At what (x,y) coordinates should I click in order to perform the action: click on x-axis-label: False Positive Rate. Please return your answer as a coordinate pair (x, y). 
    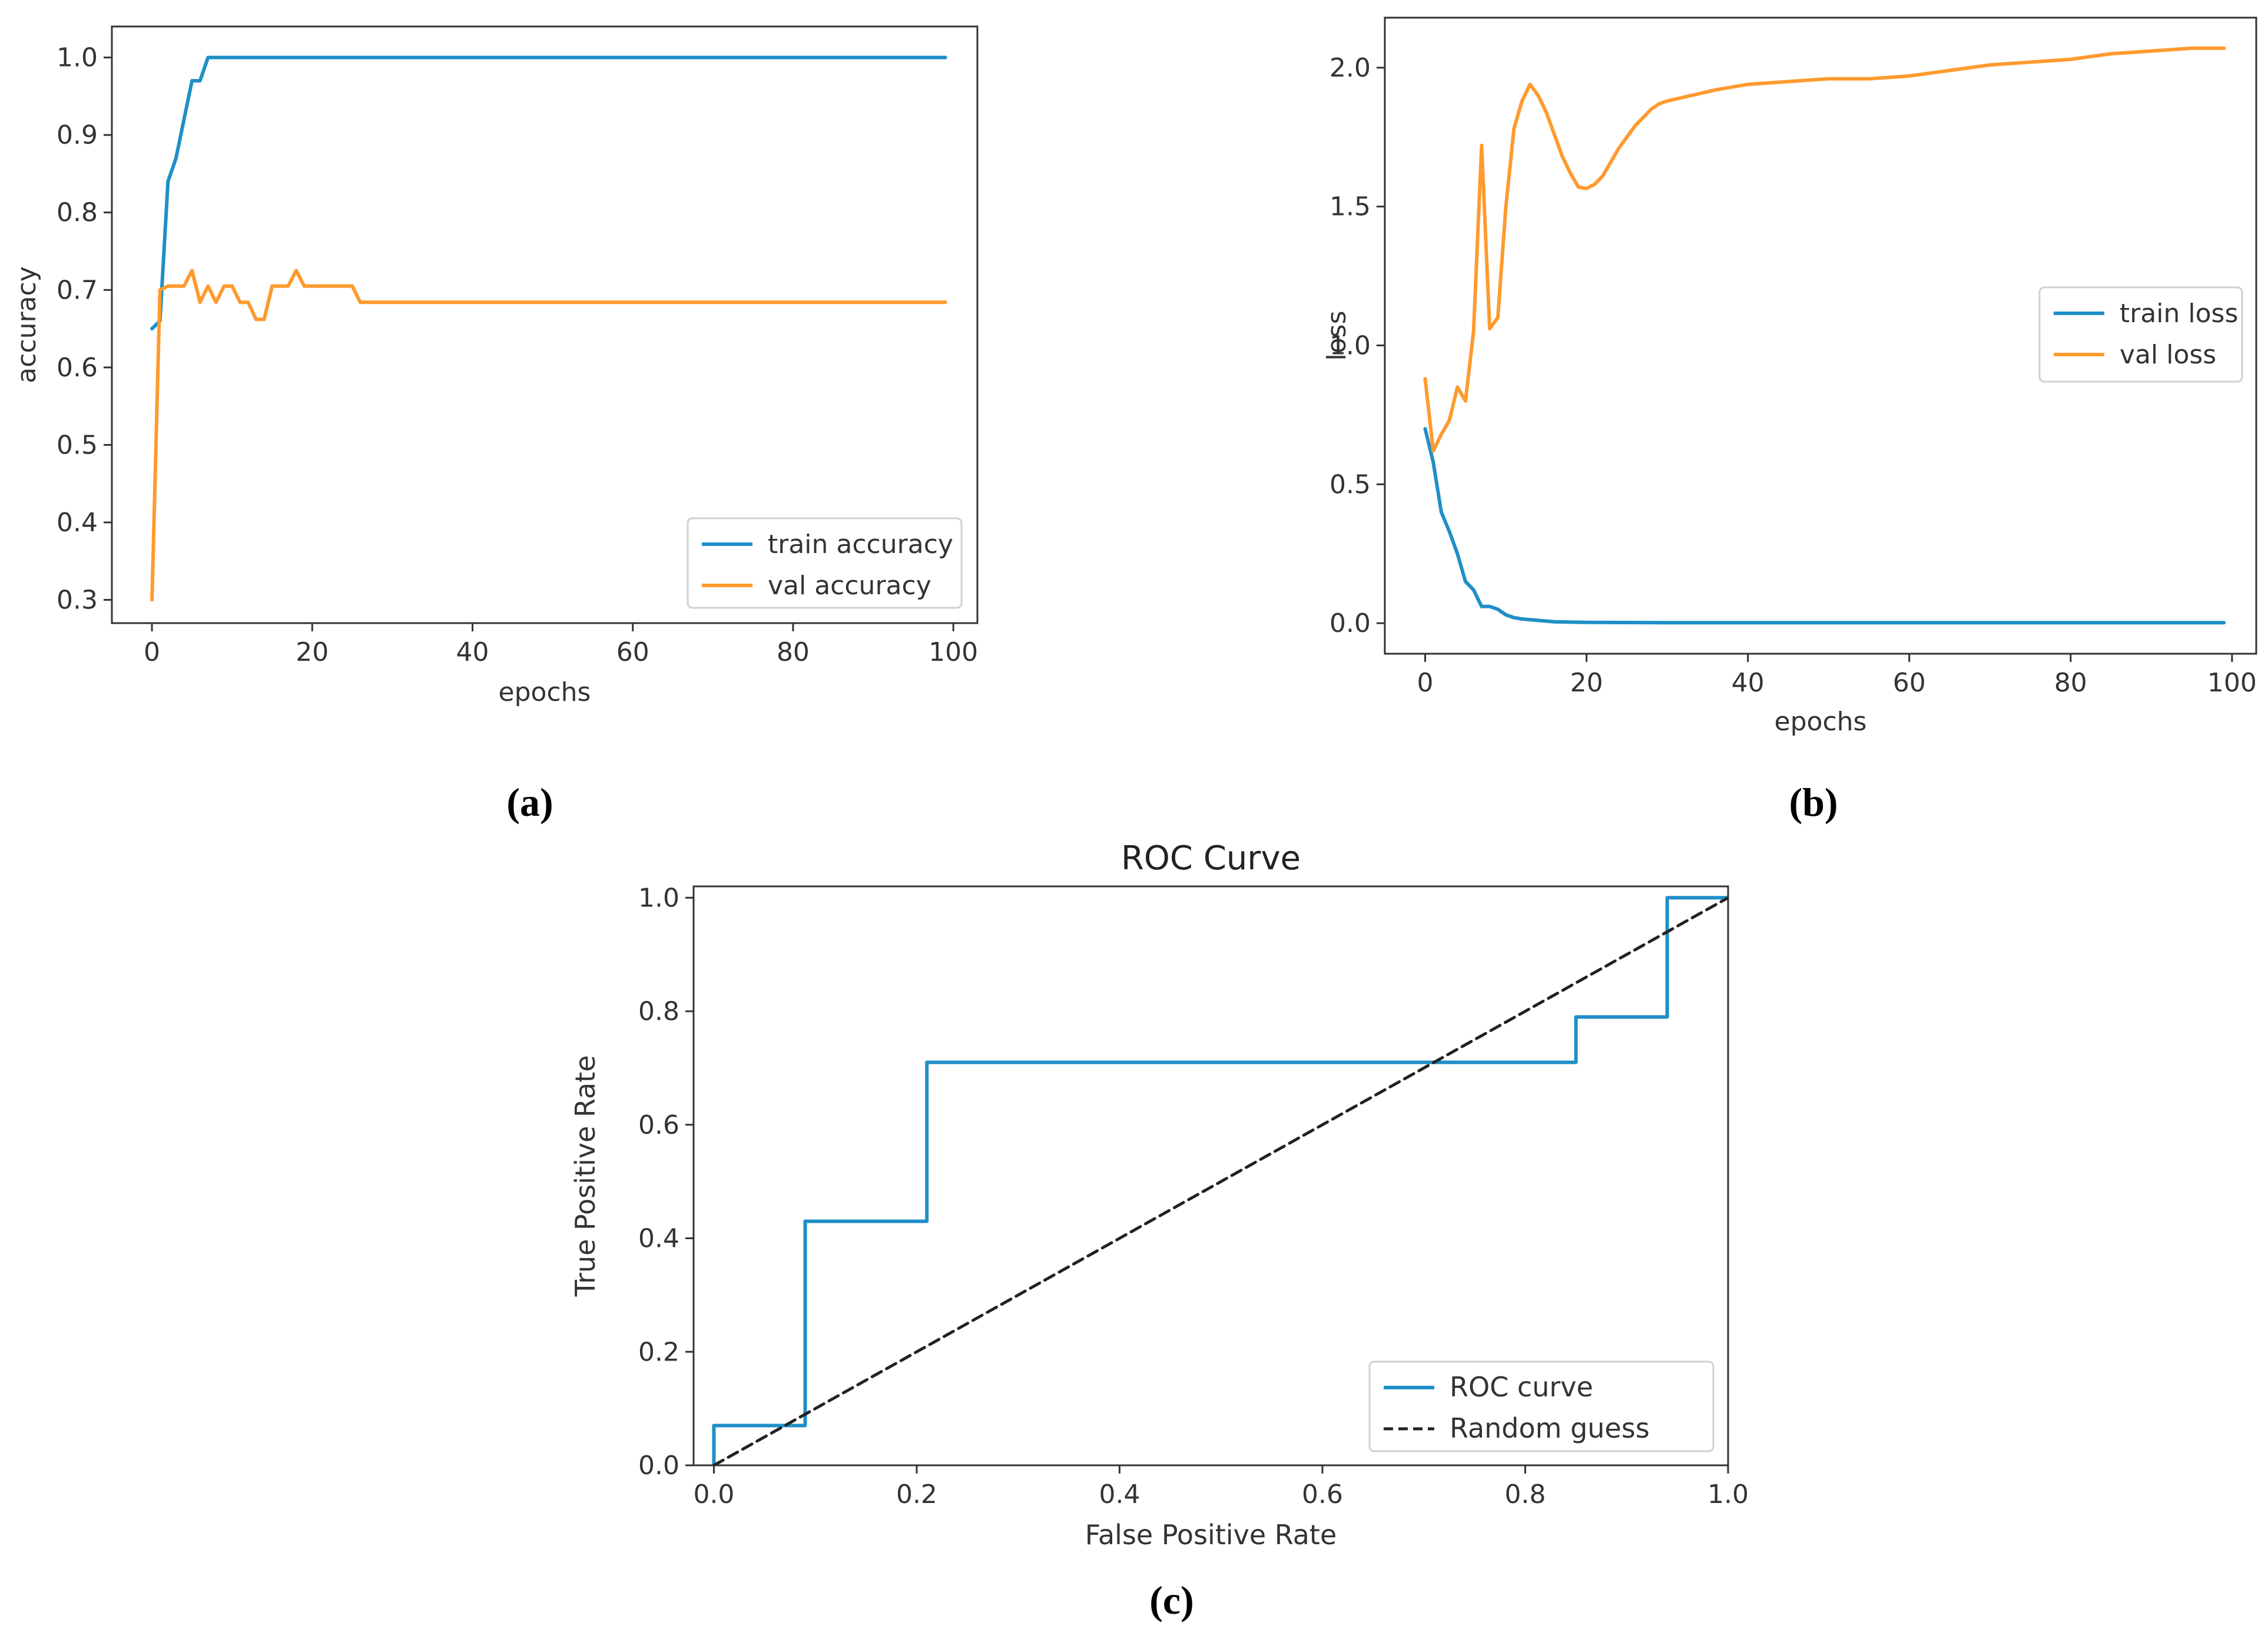
    Looking at the image, I should click on (1211, 1535).